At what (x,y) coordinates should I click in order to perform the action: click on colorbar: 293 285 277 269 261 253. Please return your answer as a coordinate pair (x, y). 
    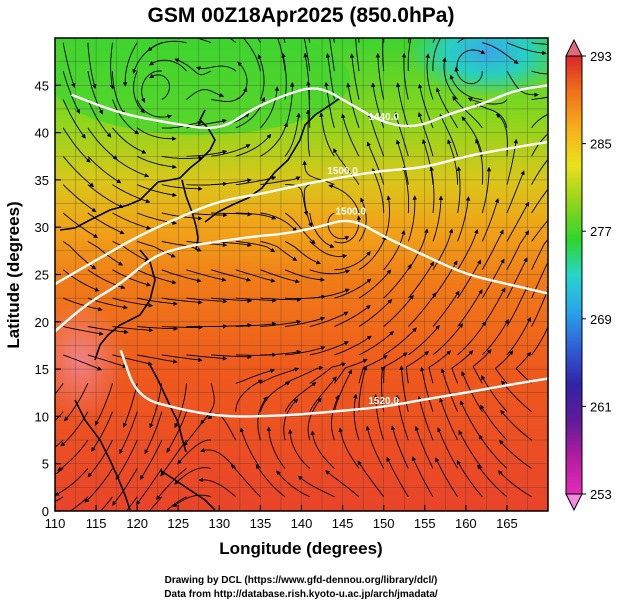
    Looking at the image, I should click on (588, 275).